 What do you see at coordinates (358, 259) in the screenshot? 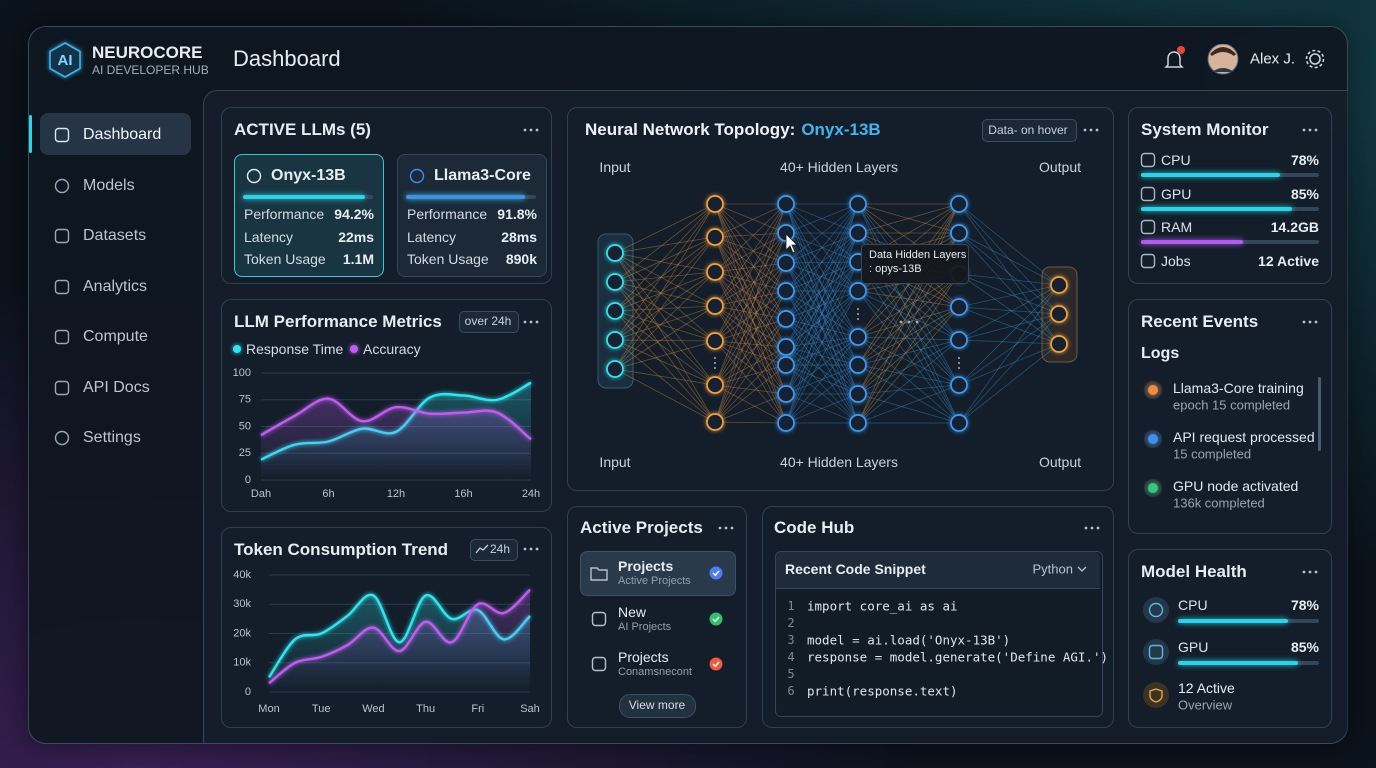
I see `metric-value: 1.1M` at bounding box center [358, 259].